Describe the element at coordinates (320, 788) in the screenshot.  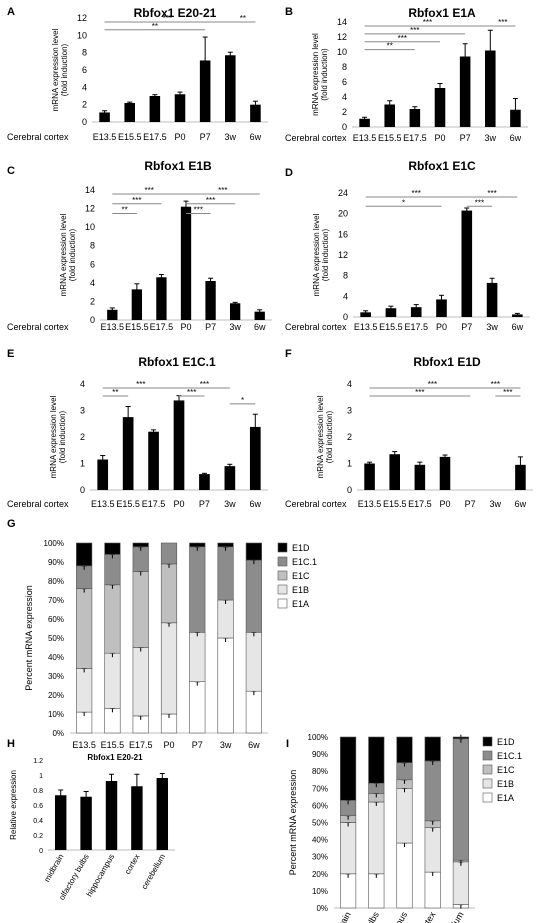
I see `y-tick-label: 70%` at that location.